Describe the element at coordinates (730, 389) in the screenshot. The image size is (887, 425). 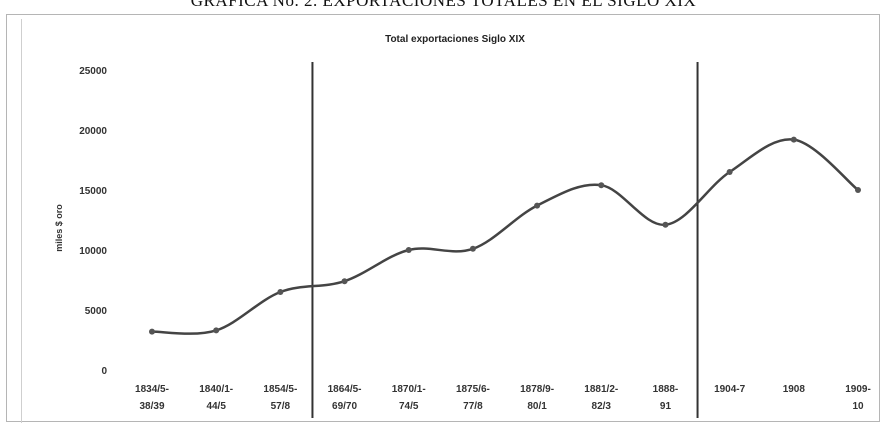
I see `x-tick-label: 1904-7` at that location.